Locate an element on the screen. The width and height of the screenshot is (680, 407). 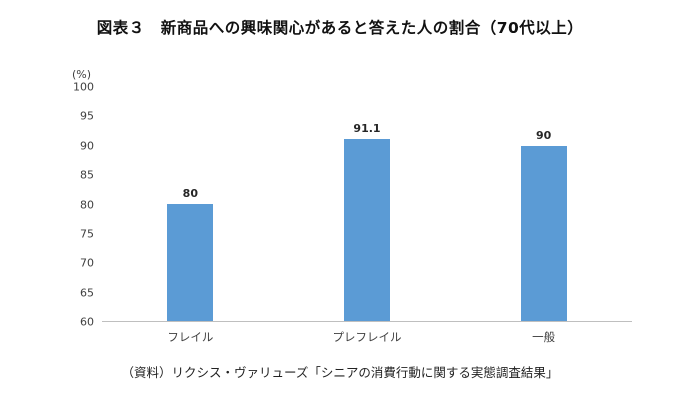
bar-フレイル is located at coordinates (190, 262).